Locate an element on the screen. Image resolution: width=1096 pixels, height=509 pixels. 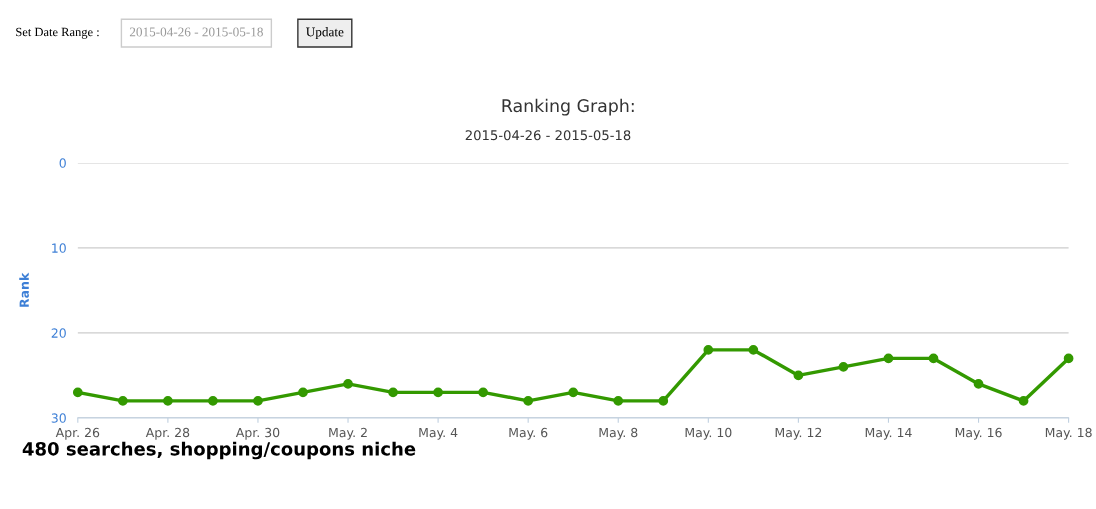
x-tick-label: Apr. 26 is located at coordinates (77, 433).